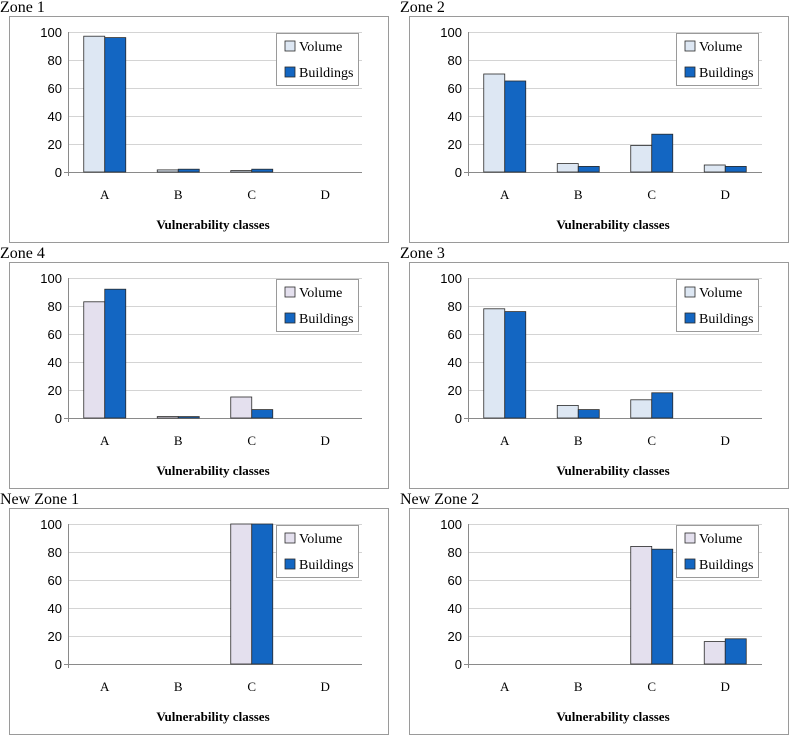 The image size is (800, 738). Describe the element at coordinates (22, 8) in the screenshot. I see `chart-title: Zone 1` at that location.